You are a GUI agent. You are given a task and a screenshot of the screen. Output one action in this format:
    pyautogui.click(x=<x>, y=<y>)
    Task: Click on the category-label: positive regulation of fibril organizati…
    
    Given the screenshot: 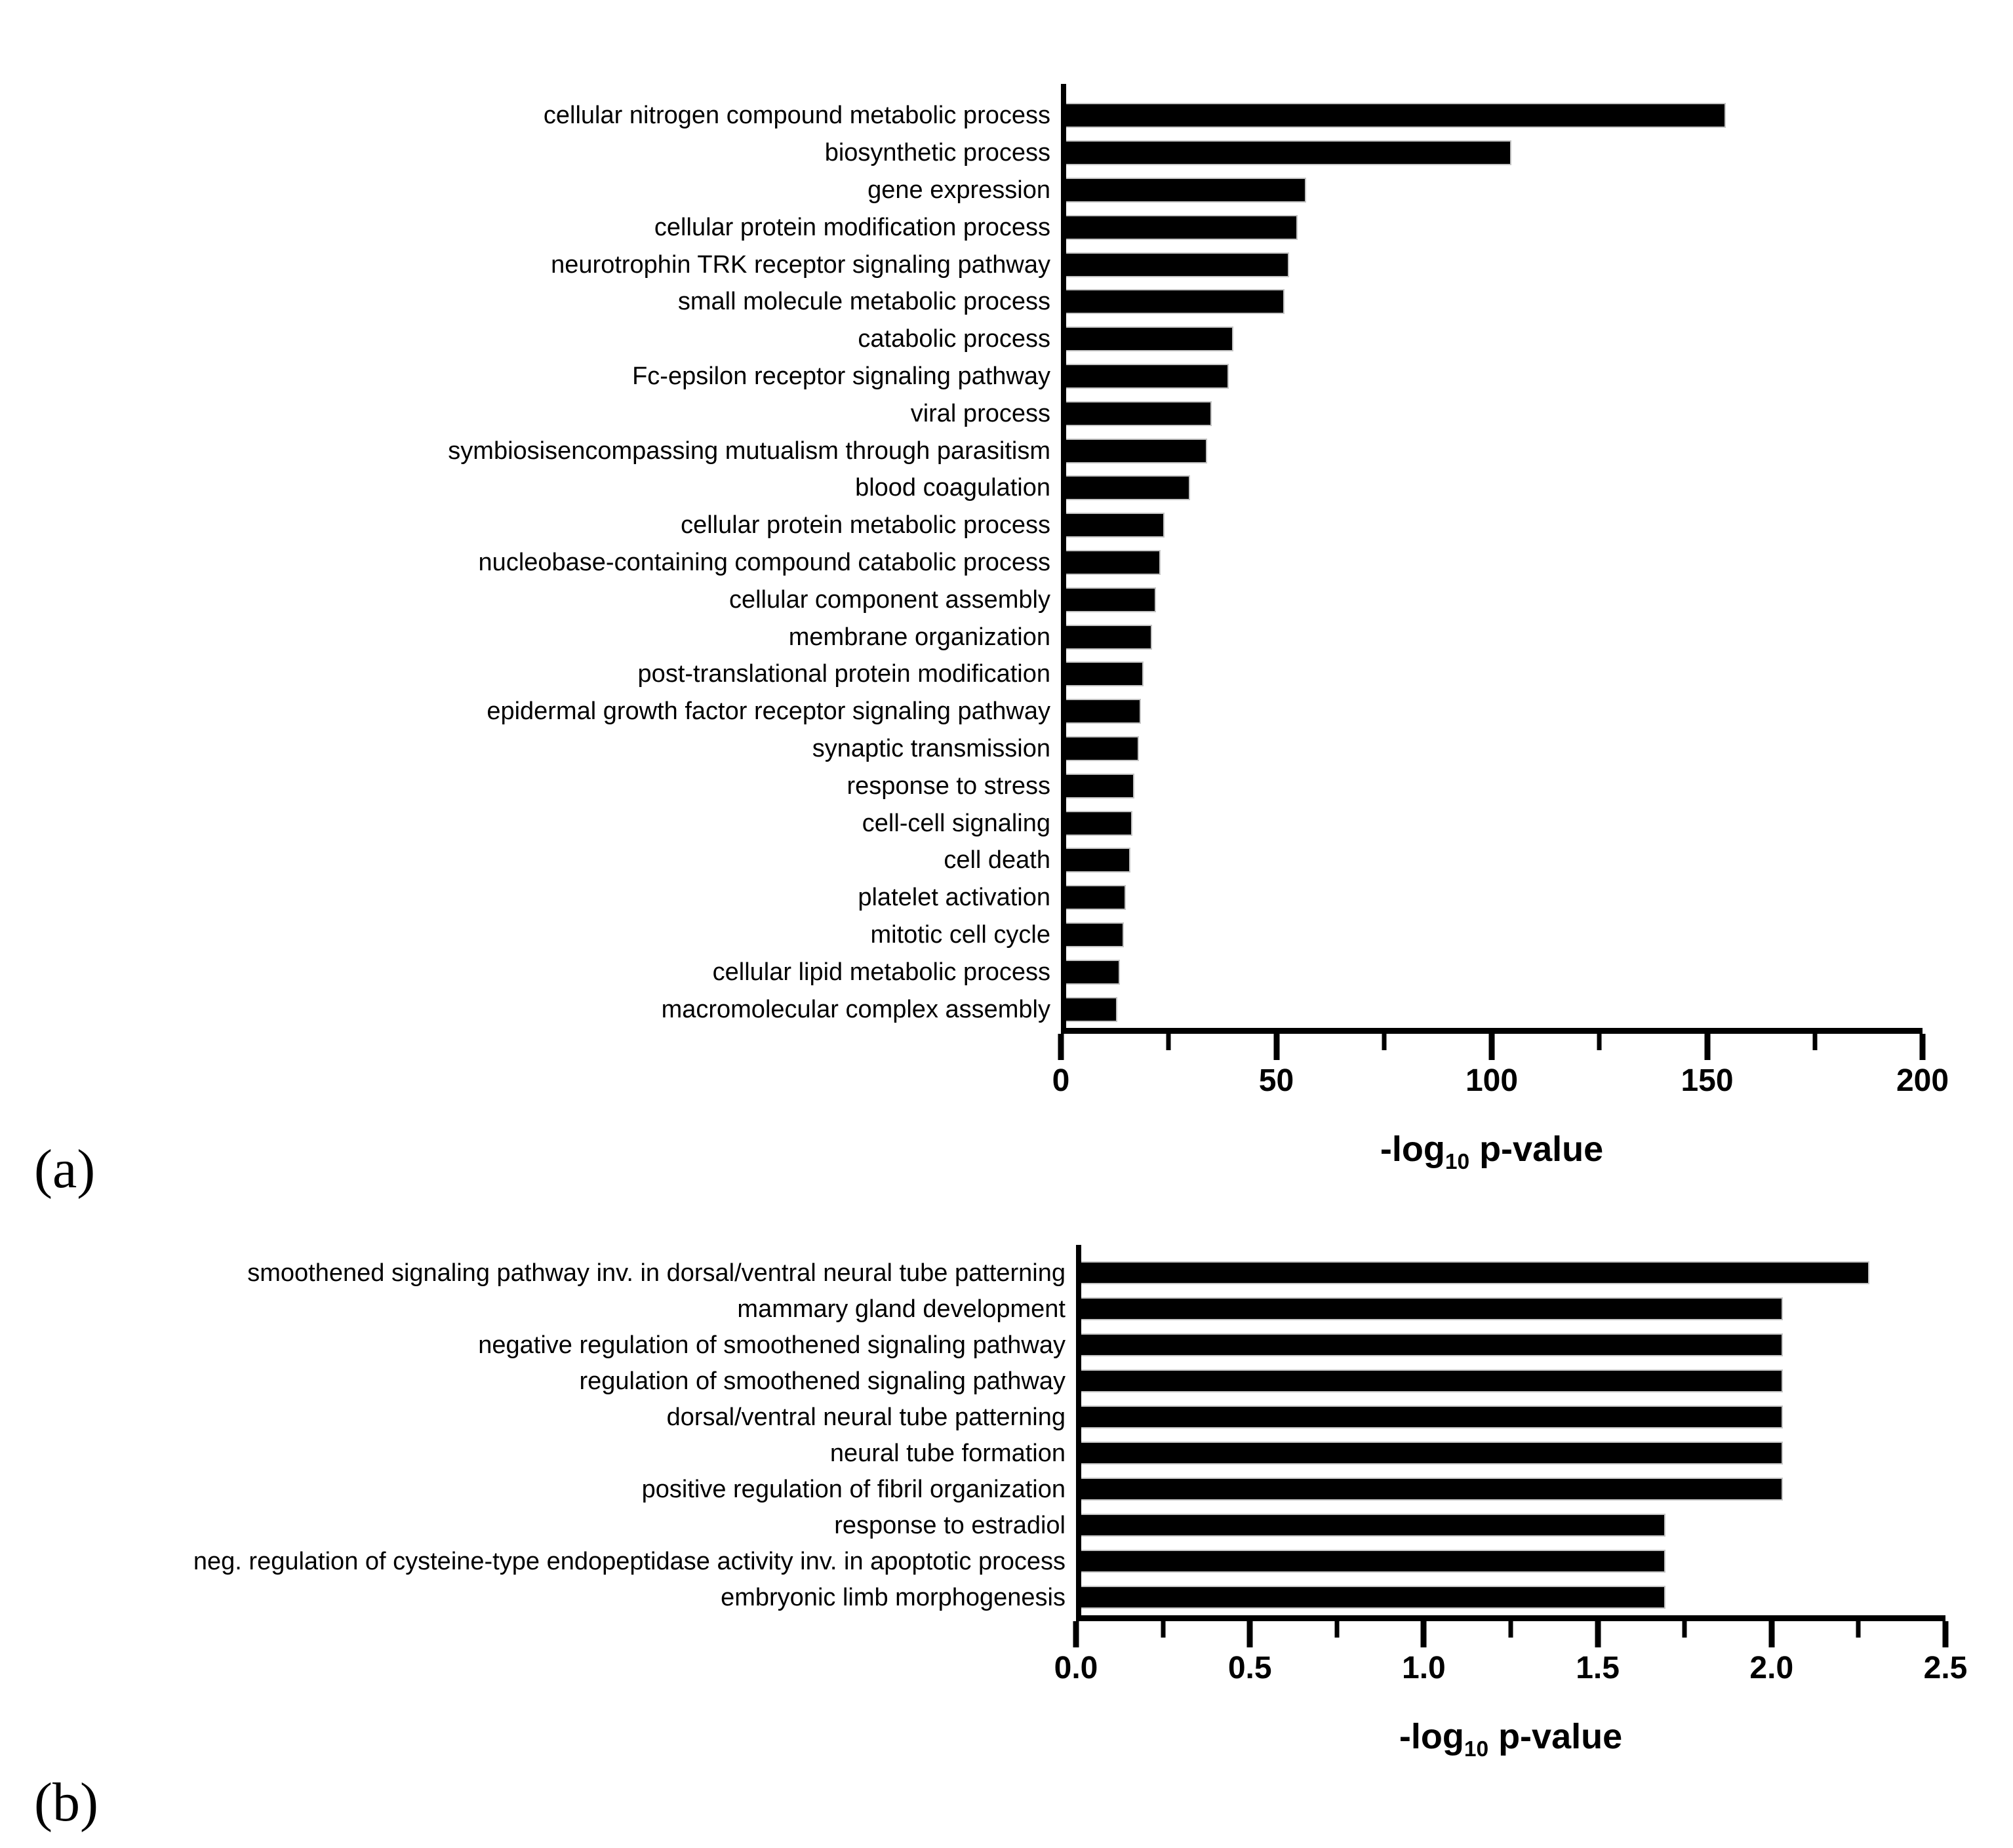 What is the action you would take?
    pyautogui.click(x=854, y=1489)
    